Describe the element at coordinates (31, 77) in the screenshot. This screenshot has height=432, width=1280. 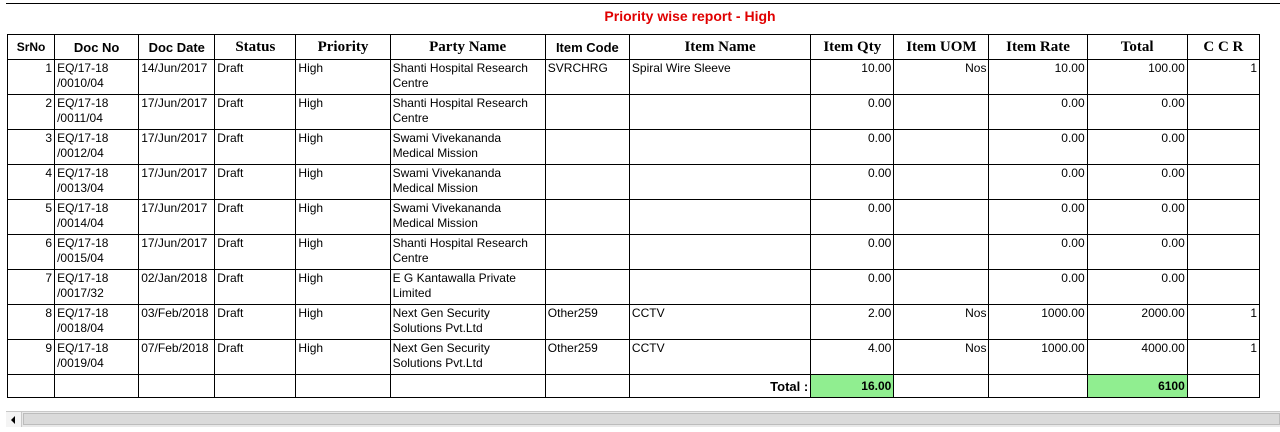
I see `cell-srno: 1` at that location.